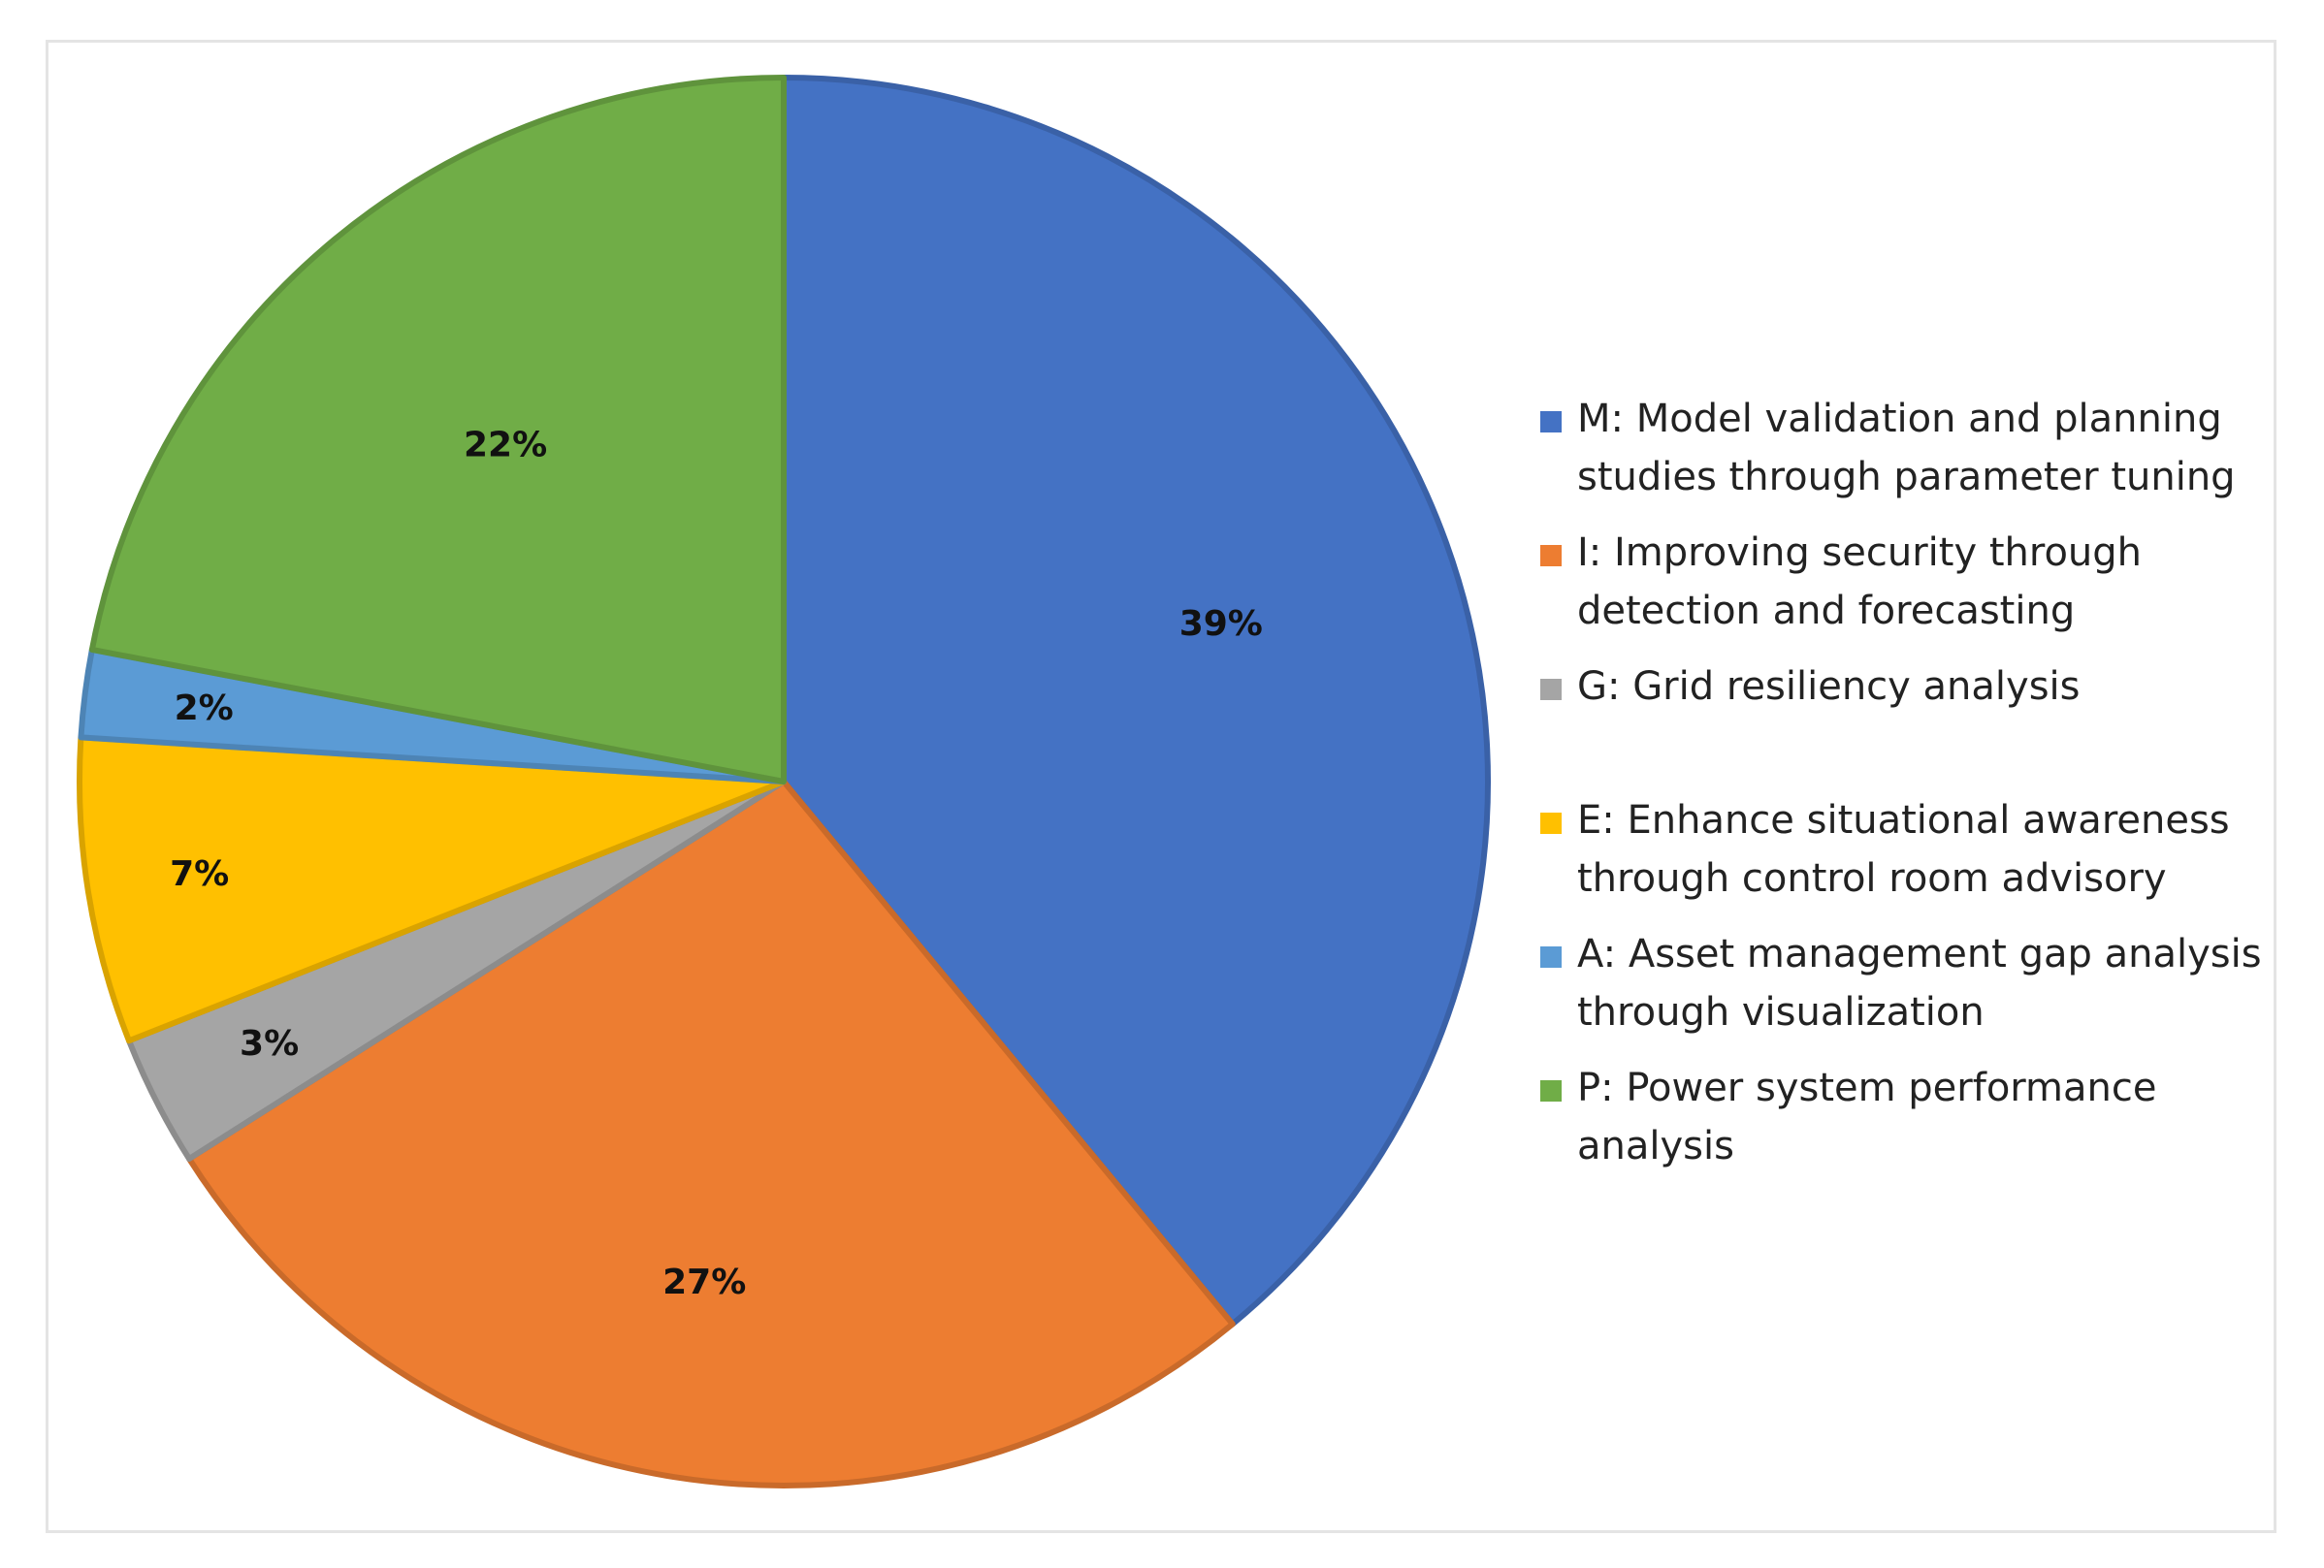 The width and height of the screenshot is (2324, 1568). Describe the element at coordinates (1551, 555) in the screenshot. I see `legend-swatch-i` at that location.